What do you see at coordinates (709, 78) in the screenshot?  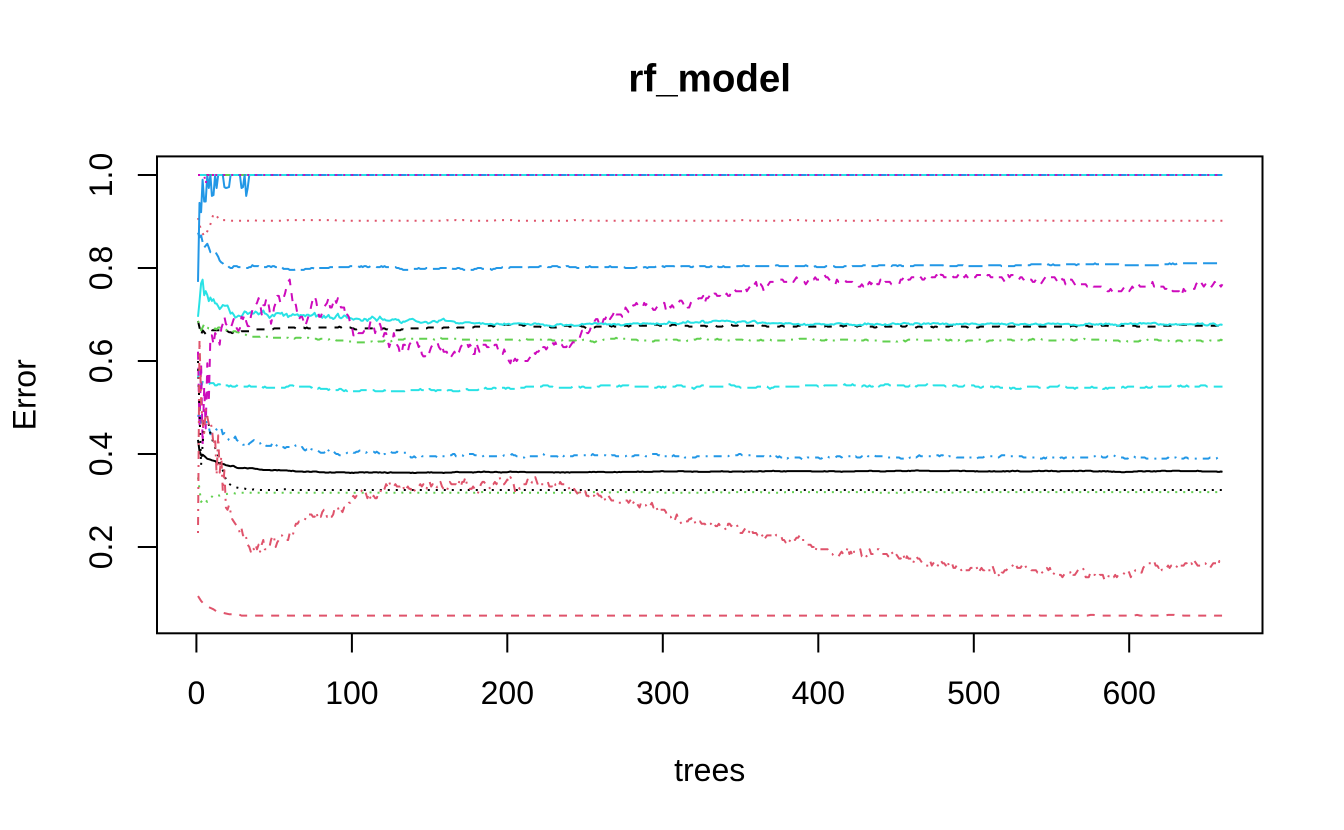 I see `svg-text: rf_model` at bounding box center [709, 78].